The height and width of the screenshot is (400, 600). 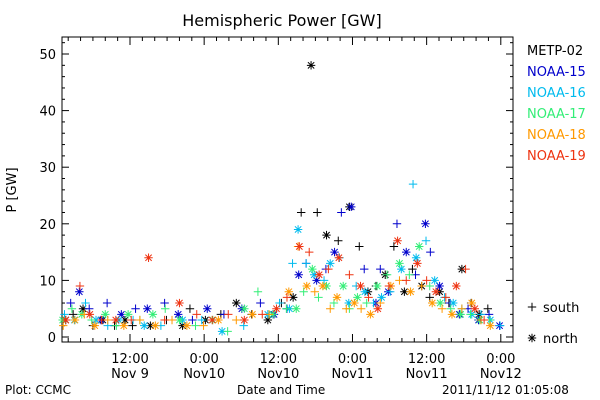 What do you see at coordinates (500, 359) in the screenshot?
I see `x-tick-label-time: 0:00` at bounding box center [500, 359].